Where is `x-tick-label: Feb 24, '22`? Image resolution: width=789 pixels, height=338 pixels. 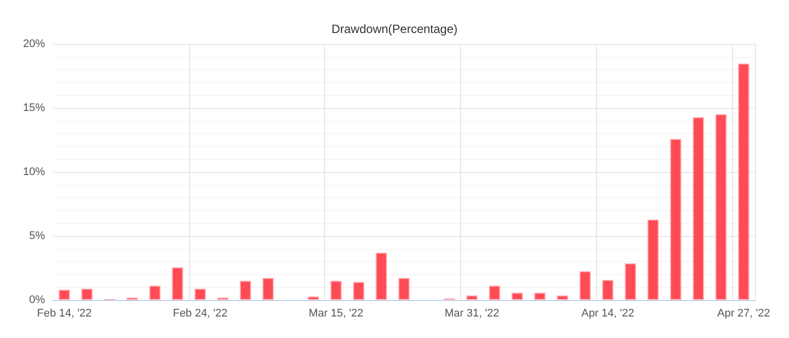 x-tick-label: Feb 24, '22 is located at coordinates (200, 314).